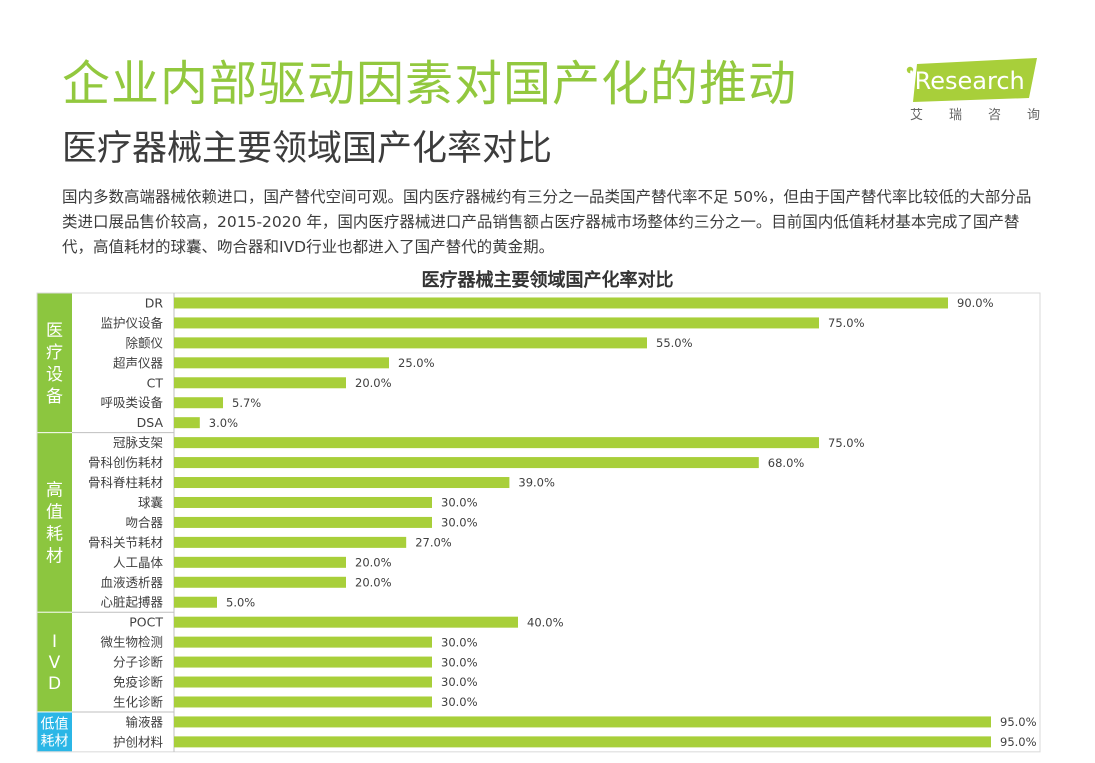 This screenshot has height=763, width=1095. I want to click on category-label: 输液器, so click(144, 721).